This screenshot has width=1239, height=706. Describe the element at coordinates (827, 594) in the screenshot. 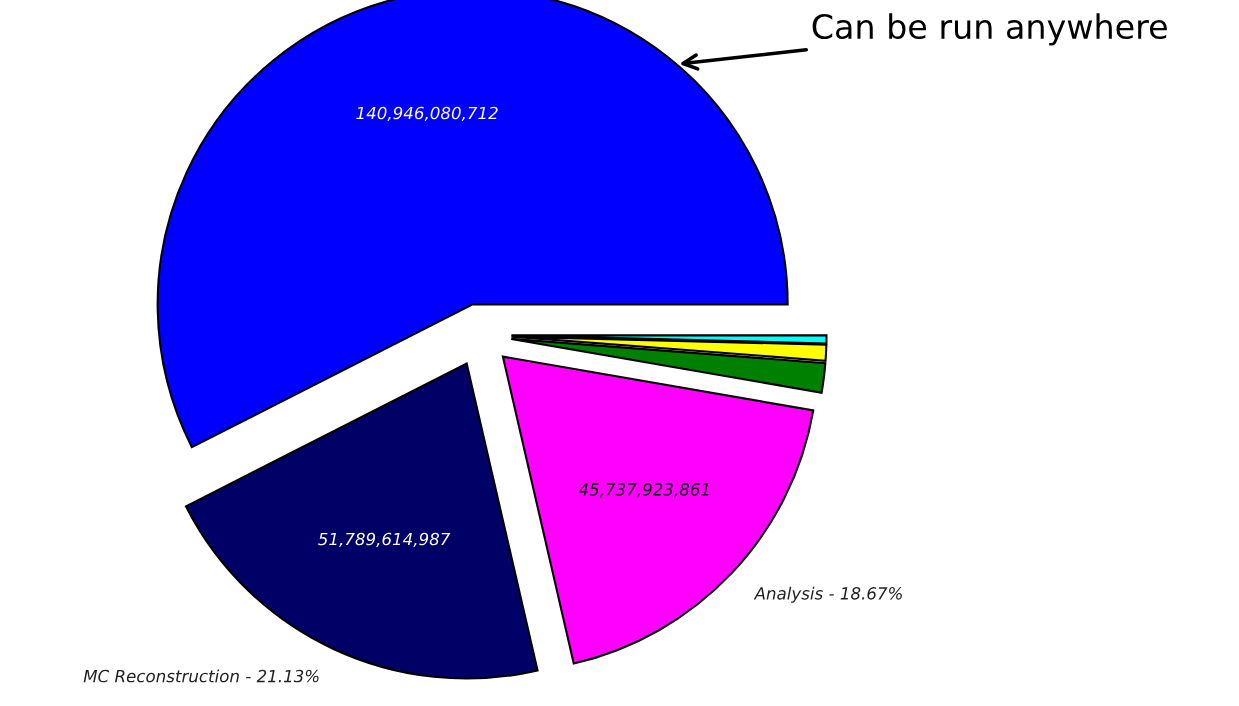

I see `slice-label: Analysis - 18.67%` at that location.